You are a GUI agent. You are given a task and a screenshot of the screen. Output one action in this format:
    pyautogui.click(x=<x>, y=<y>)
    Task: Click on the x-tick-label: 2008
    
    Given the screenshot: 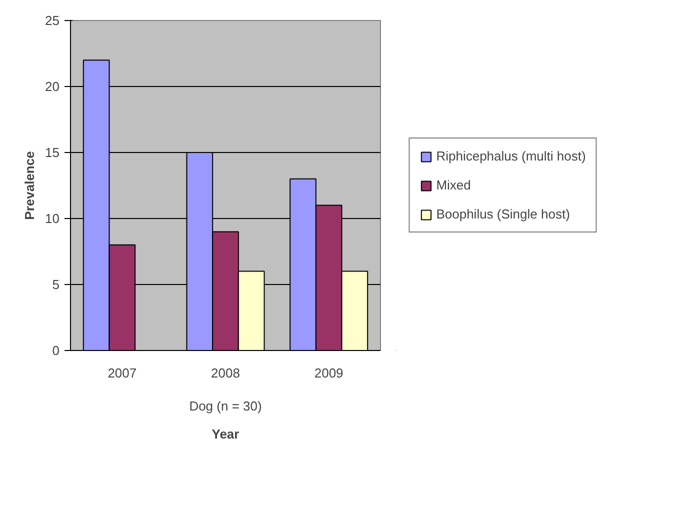 What is the action you would take?
    pyautogui.click(x=225, y=373)
    